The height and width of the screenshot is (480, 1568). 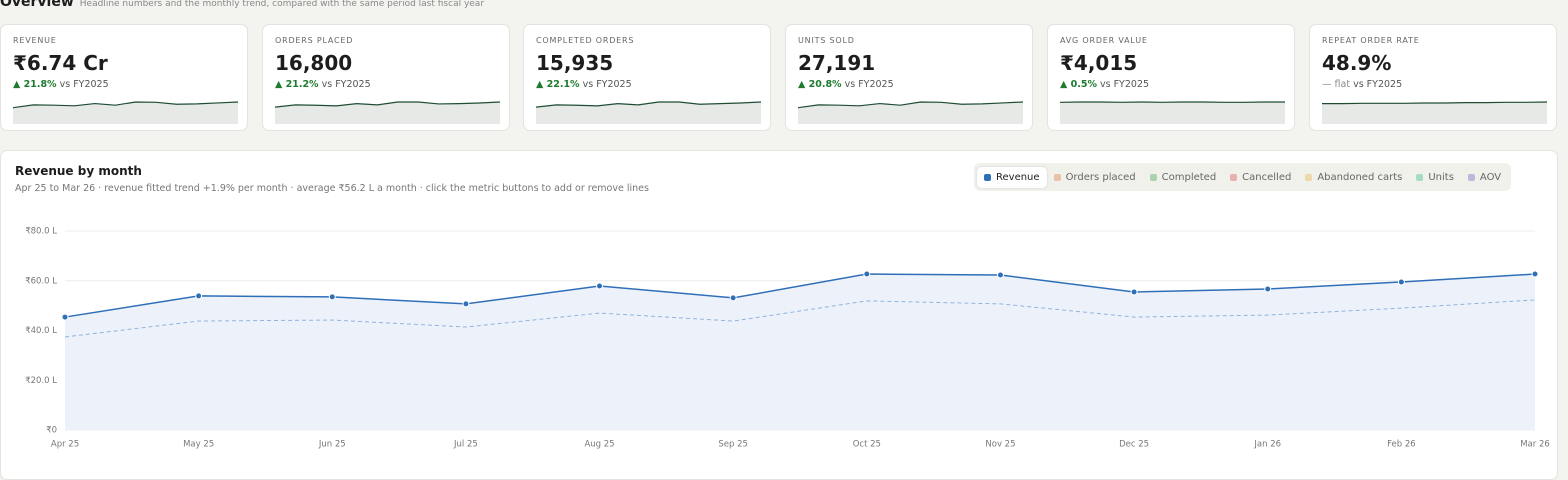 What do you see at coordinates (558, 84) in the screenshot?
I see `kpi-delta: ▲ 22.1%` at bounding box center [558, 84].